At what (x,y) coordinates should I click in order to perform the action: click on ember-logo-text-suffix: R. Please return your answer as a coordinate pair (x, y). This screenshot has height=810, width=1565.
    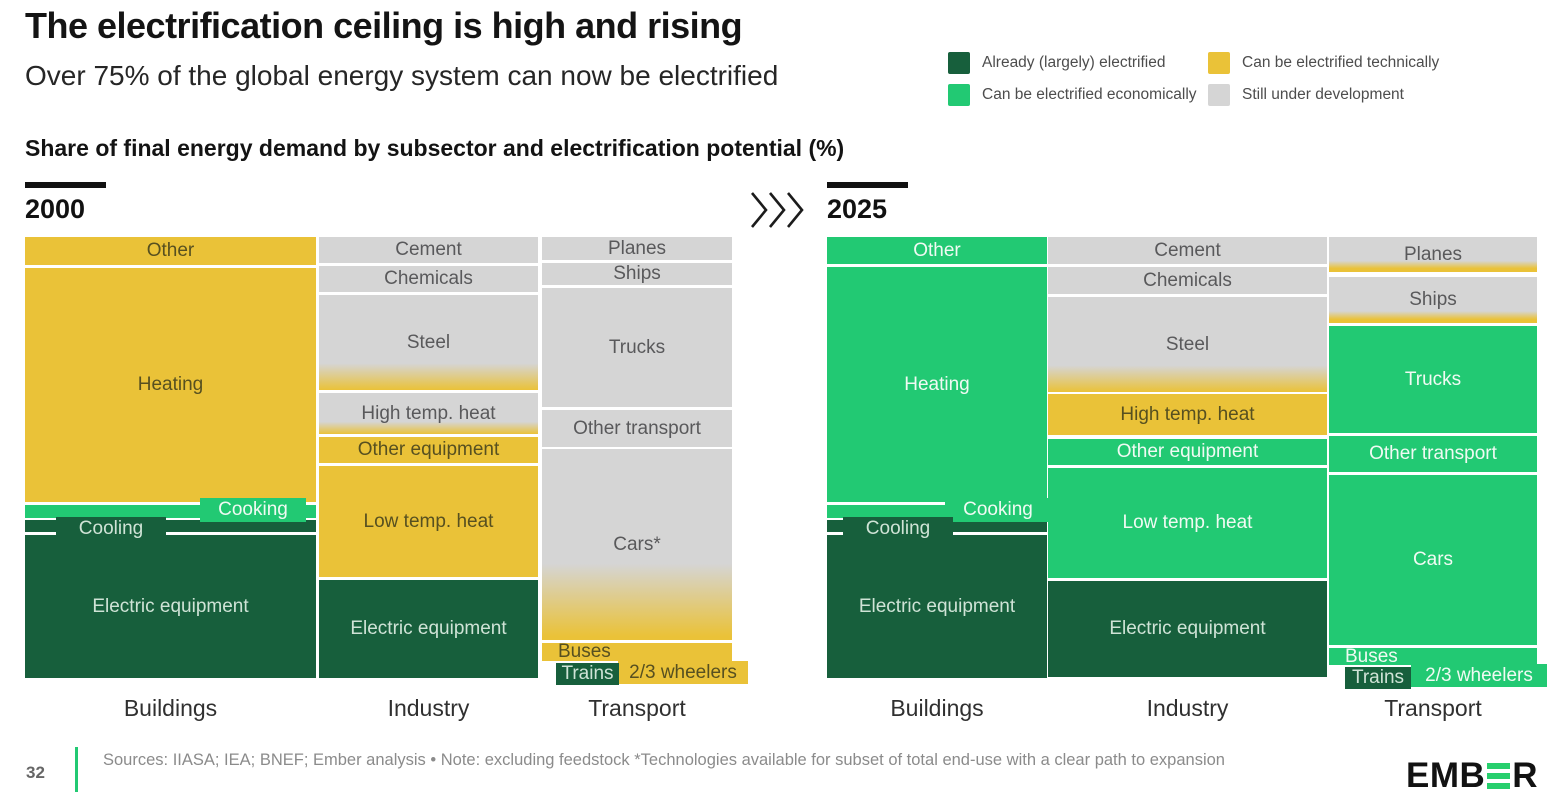
    Looking at the image, I should click on (1525, 775).